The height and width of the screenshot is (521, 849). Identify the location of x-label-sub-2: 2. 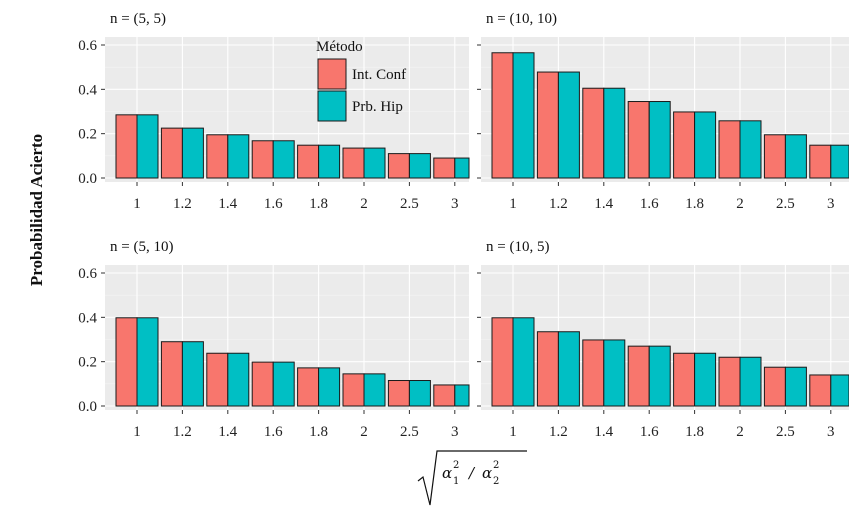
(496, 481).